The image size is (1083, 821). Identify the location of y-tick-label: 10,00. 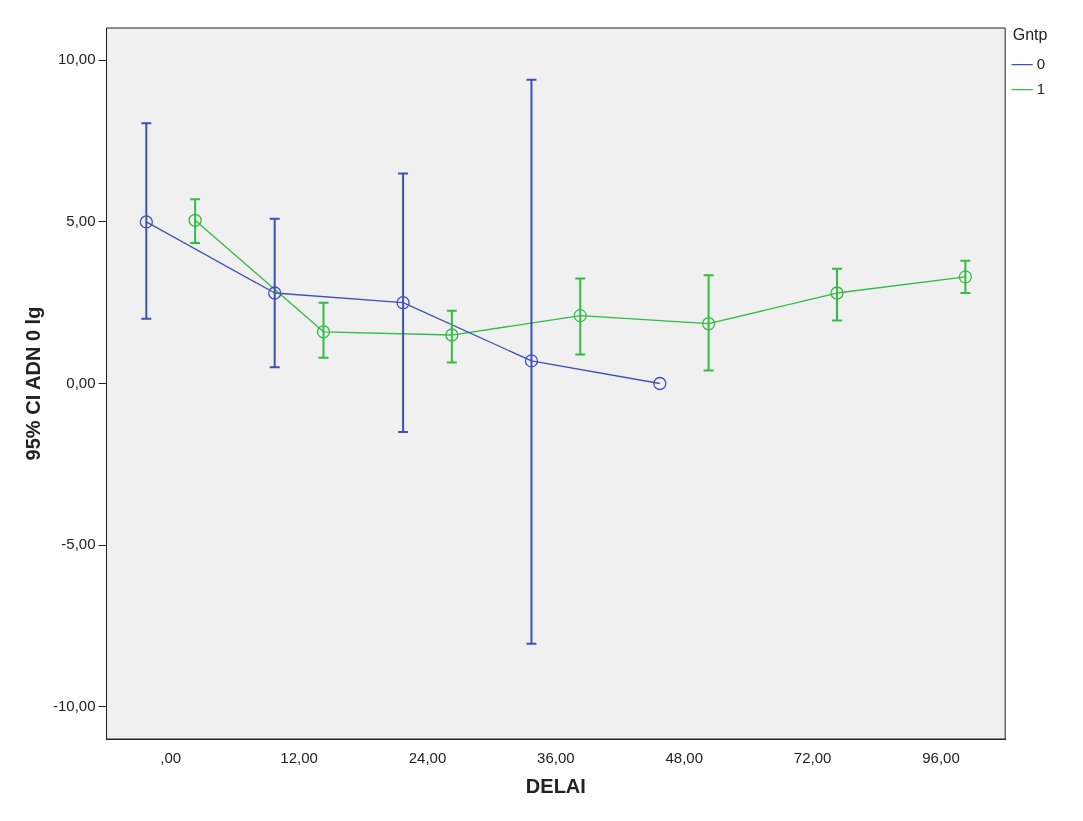
(76, 59).